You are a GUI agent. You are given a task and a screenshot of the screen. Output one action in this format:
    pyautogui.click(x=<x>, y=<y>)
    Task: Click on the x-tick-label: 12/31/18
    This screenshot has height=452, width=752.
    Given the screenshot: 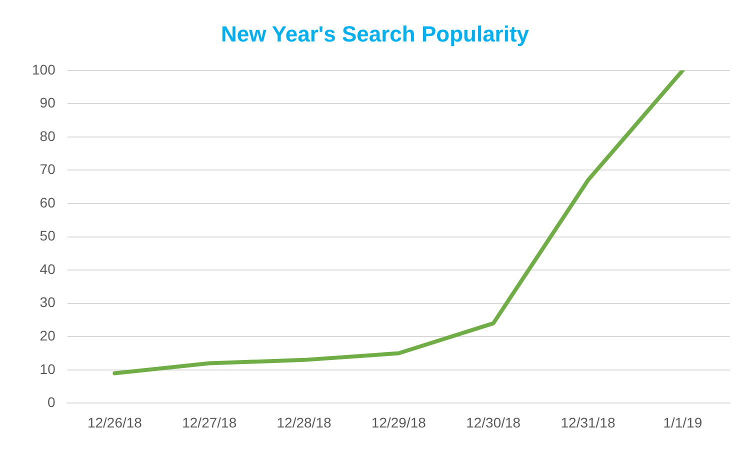 What is the action you would take?
    pyautogui.click(x=588, y=422)
    